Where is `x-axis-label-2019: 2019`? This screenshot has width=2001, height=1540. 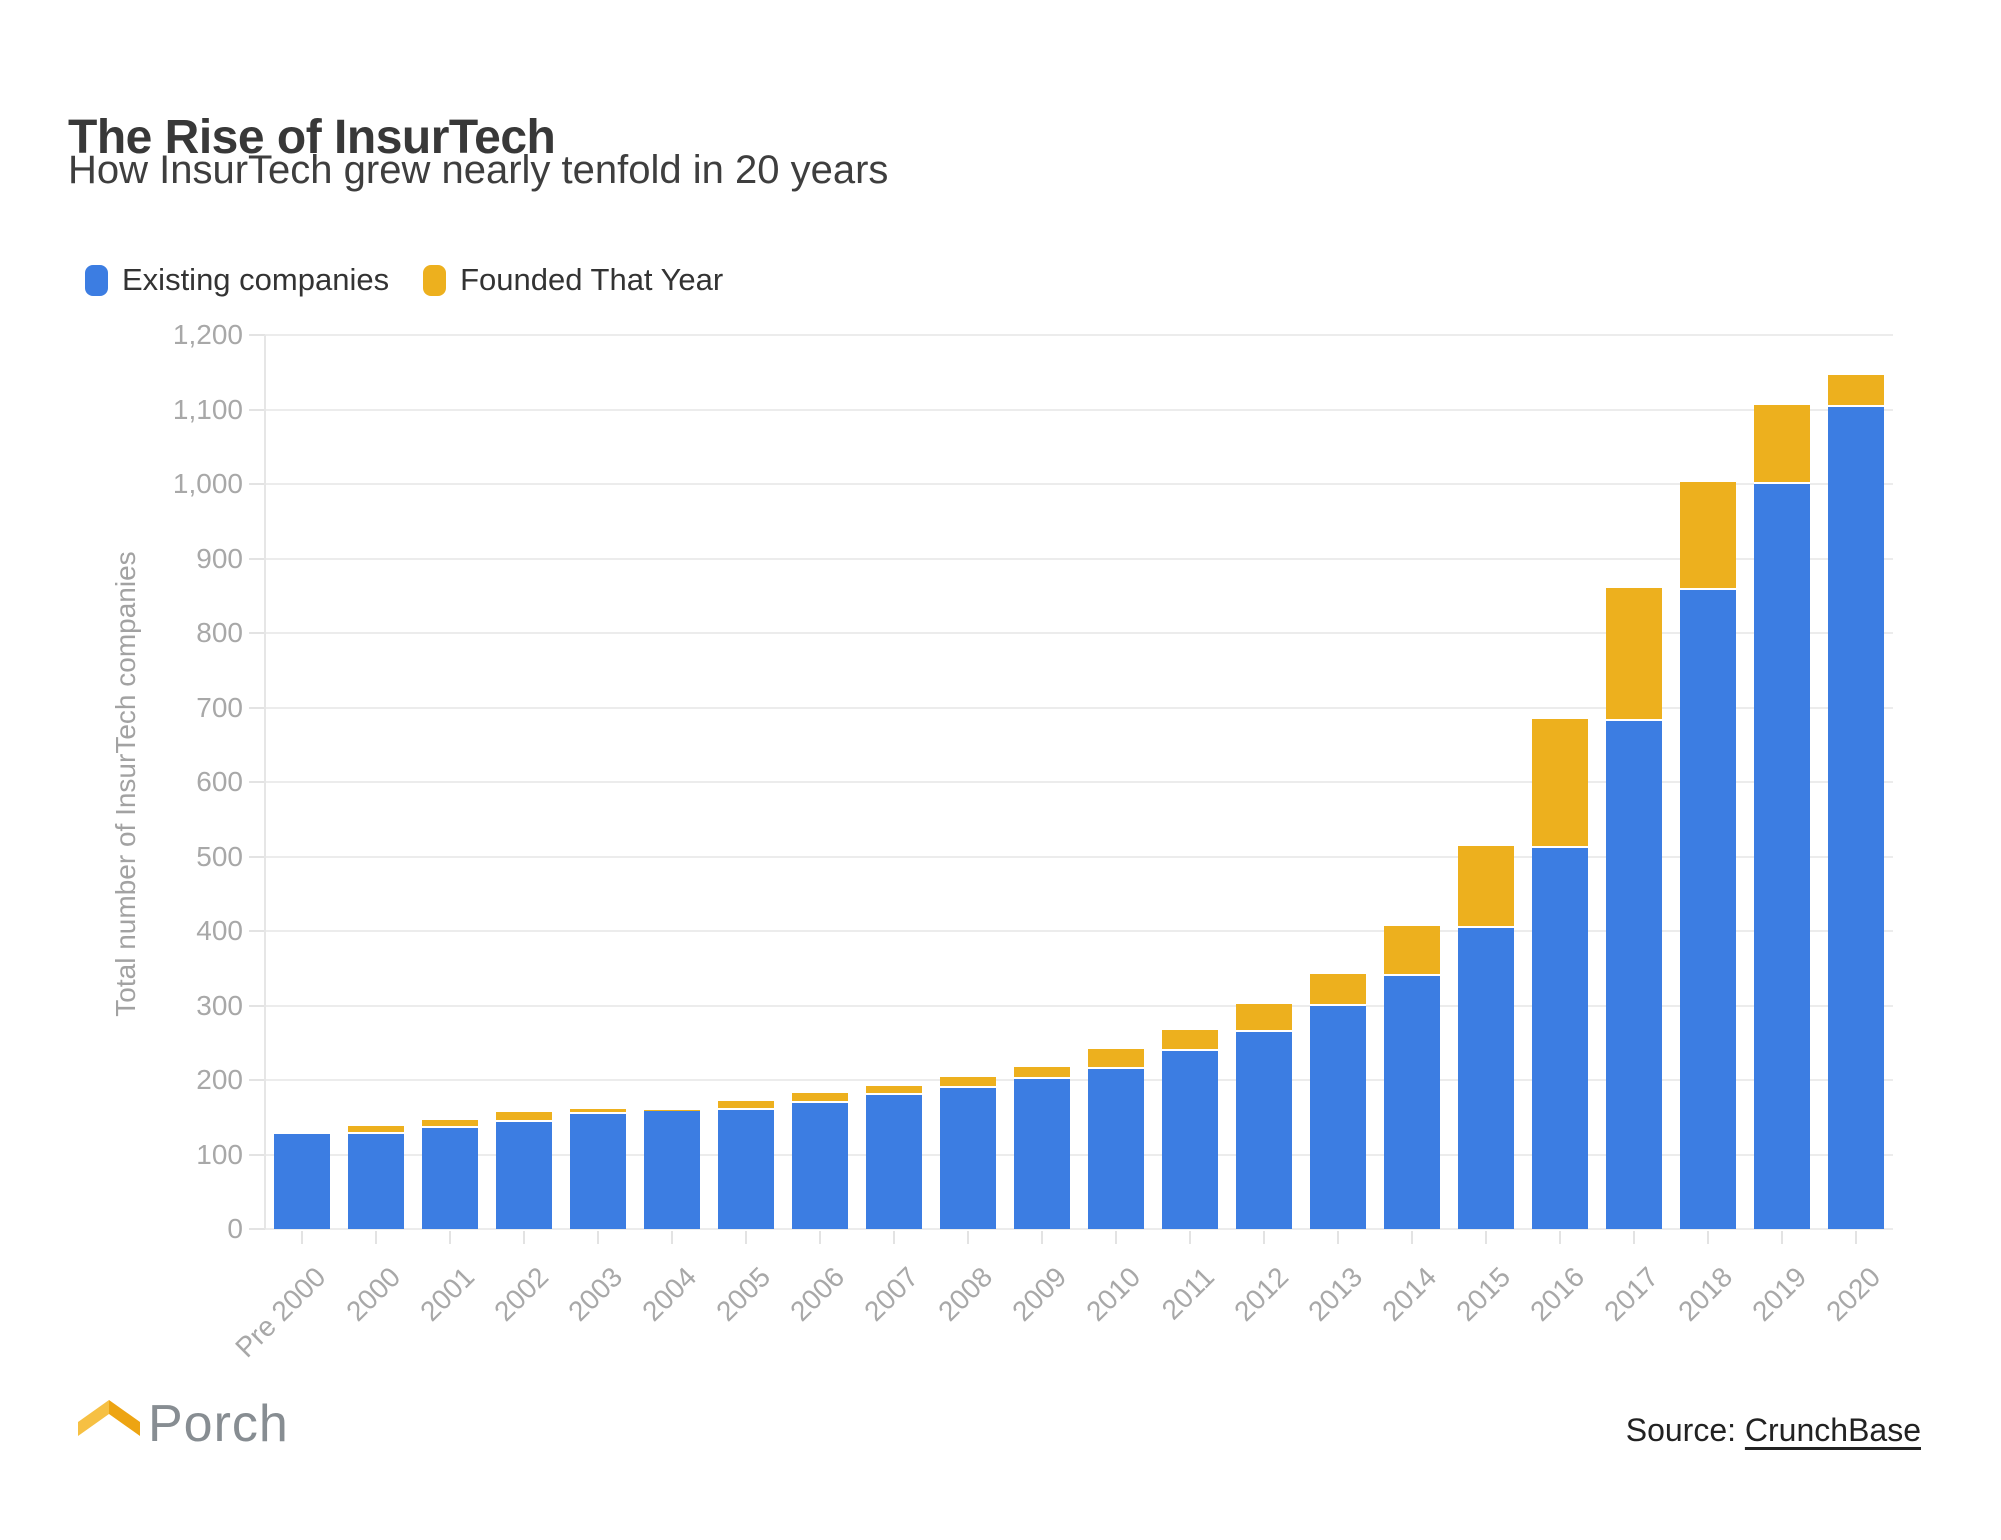
x-axis-label-2019: 2019 is located at coordinates (1778, 1294).